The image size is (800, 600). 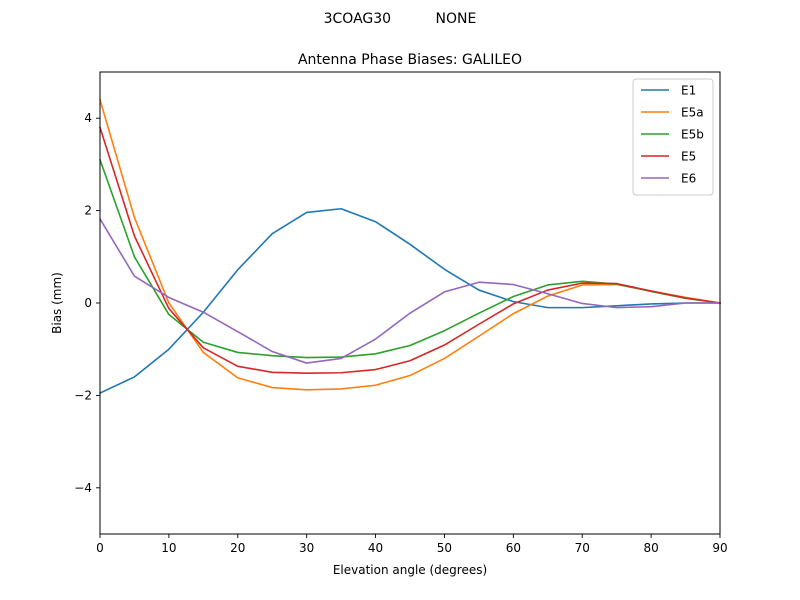 I want to click on y-tick-label: −2, so click(x=83, y=395).